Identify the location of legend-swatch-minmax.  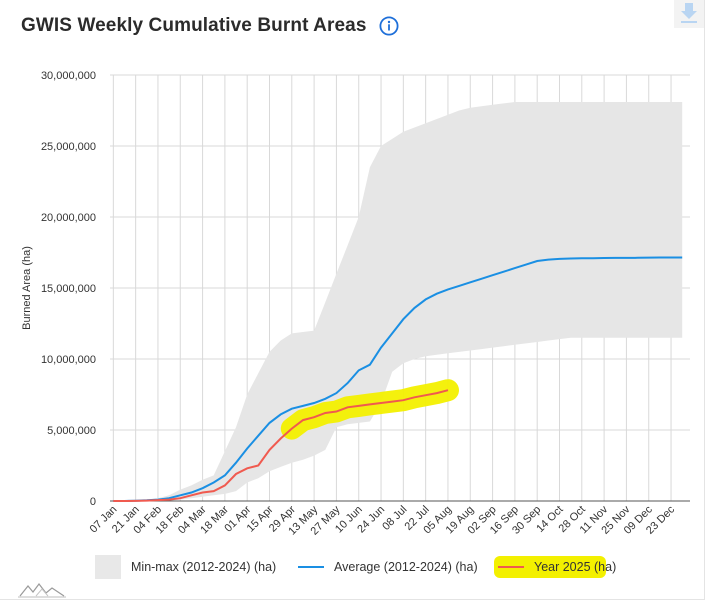
(108, 567).